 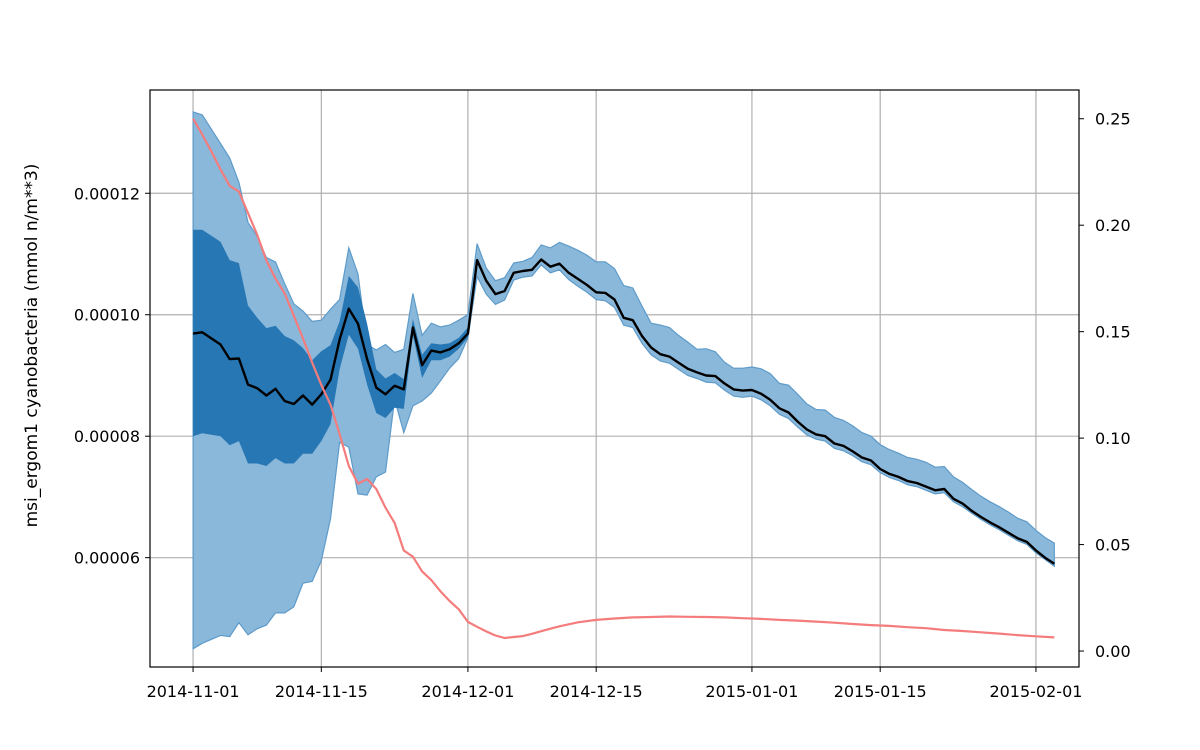 I want to click on y-axis-left: 0.00006 0.00008 0.00010 0.00012, so click(x=112, y=376).